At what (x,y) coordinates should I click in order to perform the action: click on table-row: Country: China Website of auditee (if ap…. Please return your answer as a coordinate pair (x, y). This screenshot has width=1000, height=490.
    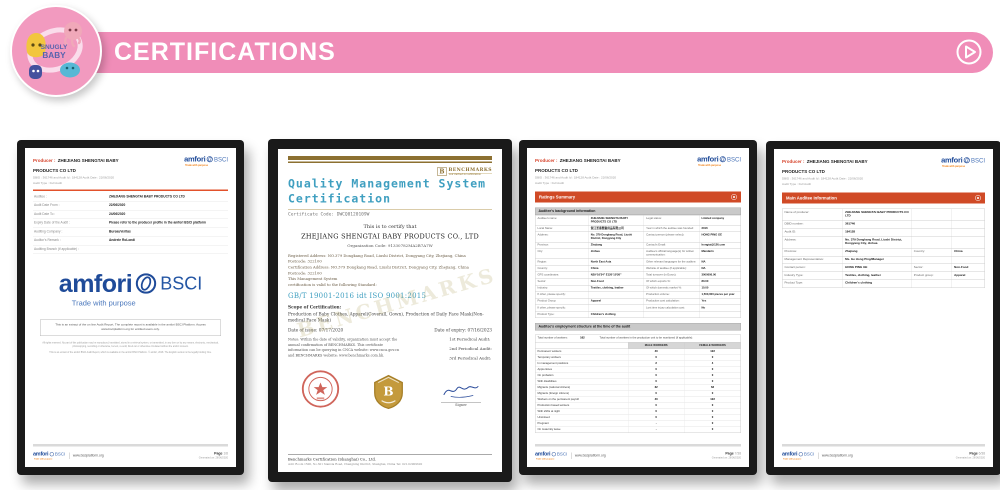
    Looking at the image, I should click on (638, 269).